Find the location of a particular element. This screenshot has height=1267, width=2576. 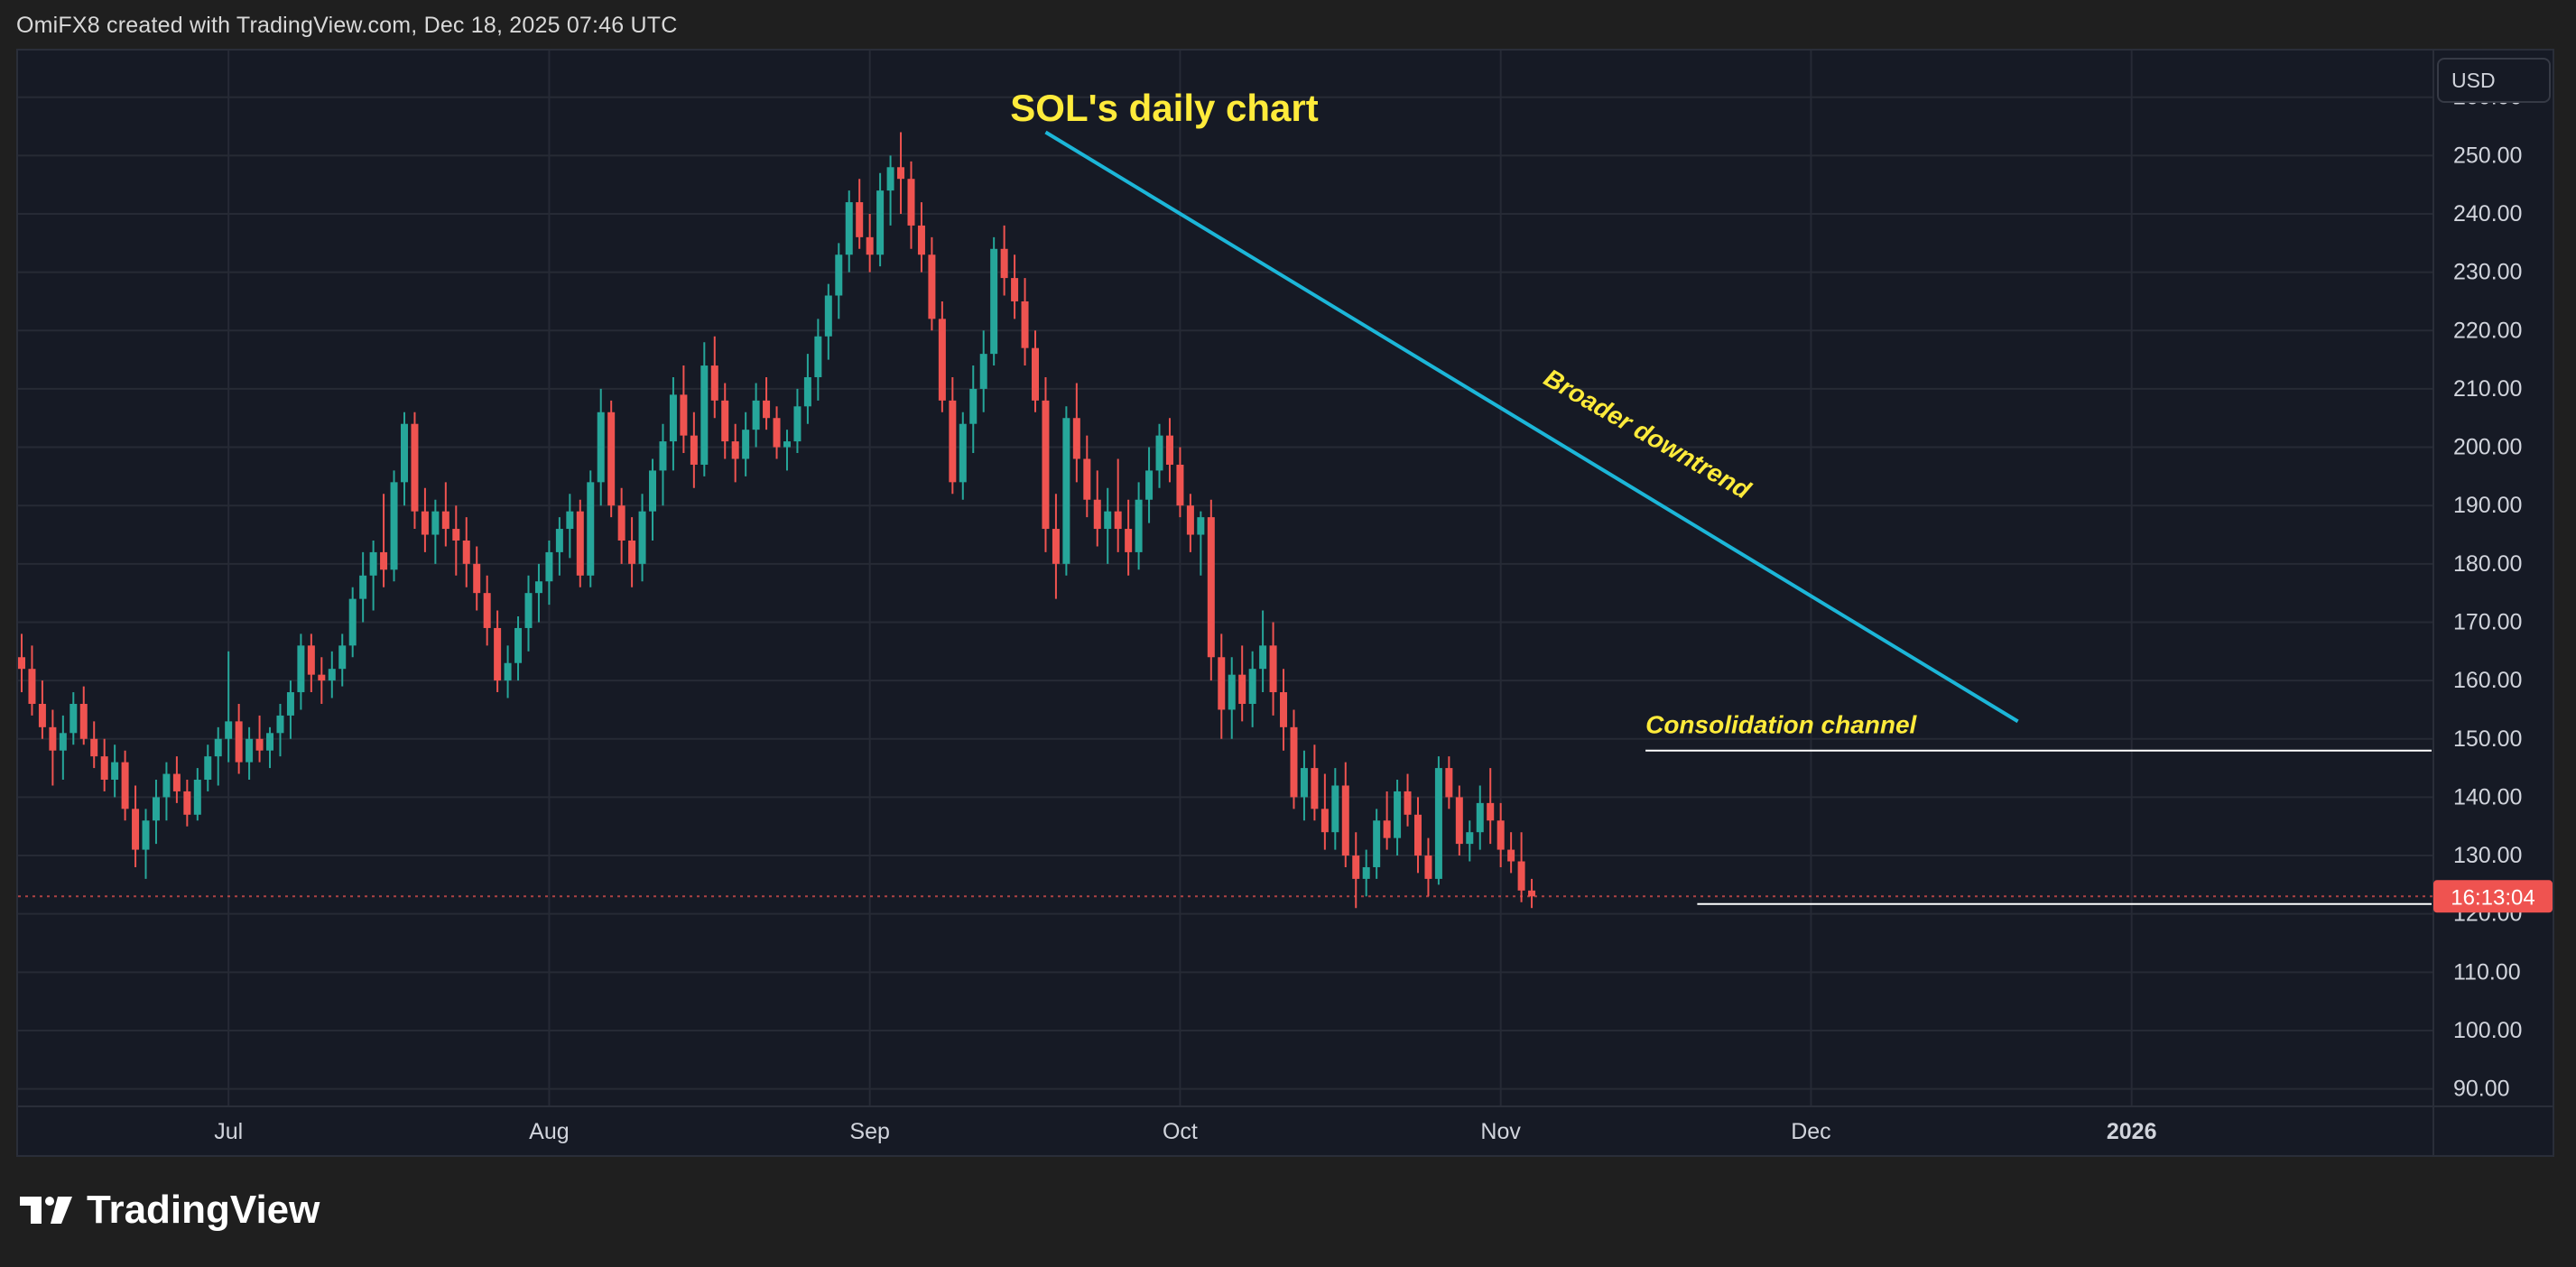

x-tick-label: Sep is located at coordinates (869, 1131).